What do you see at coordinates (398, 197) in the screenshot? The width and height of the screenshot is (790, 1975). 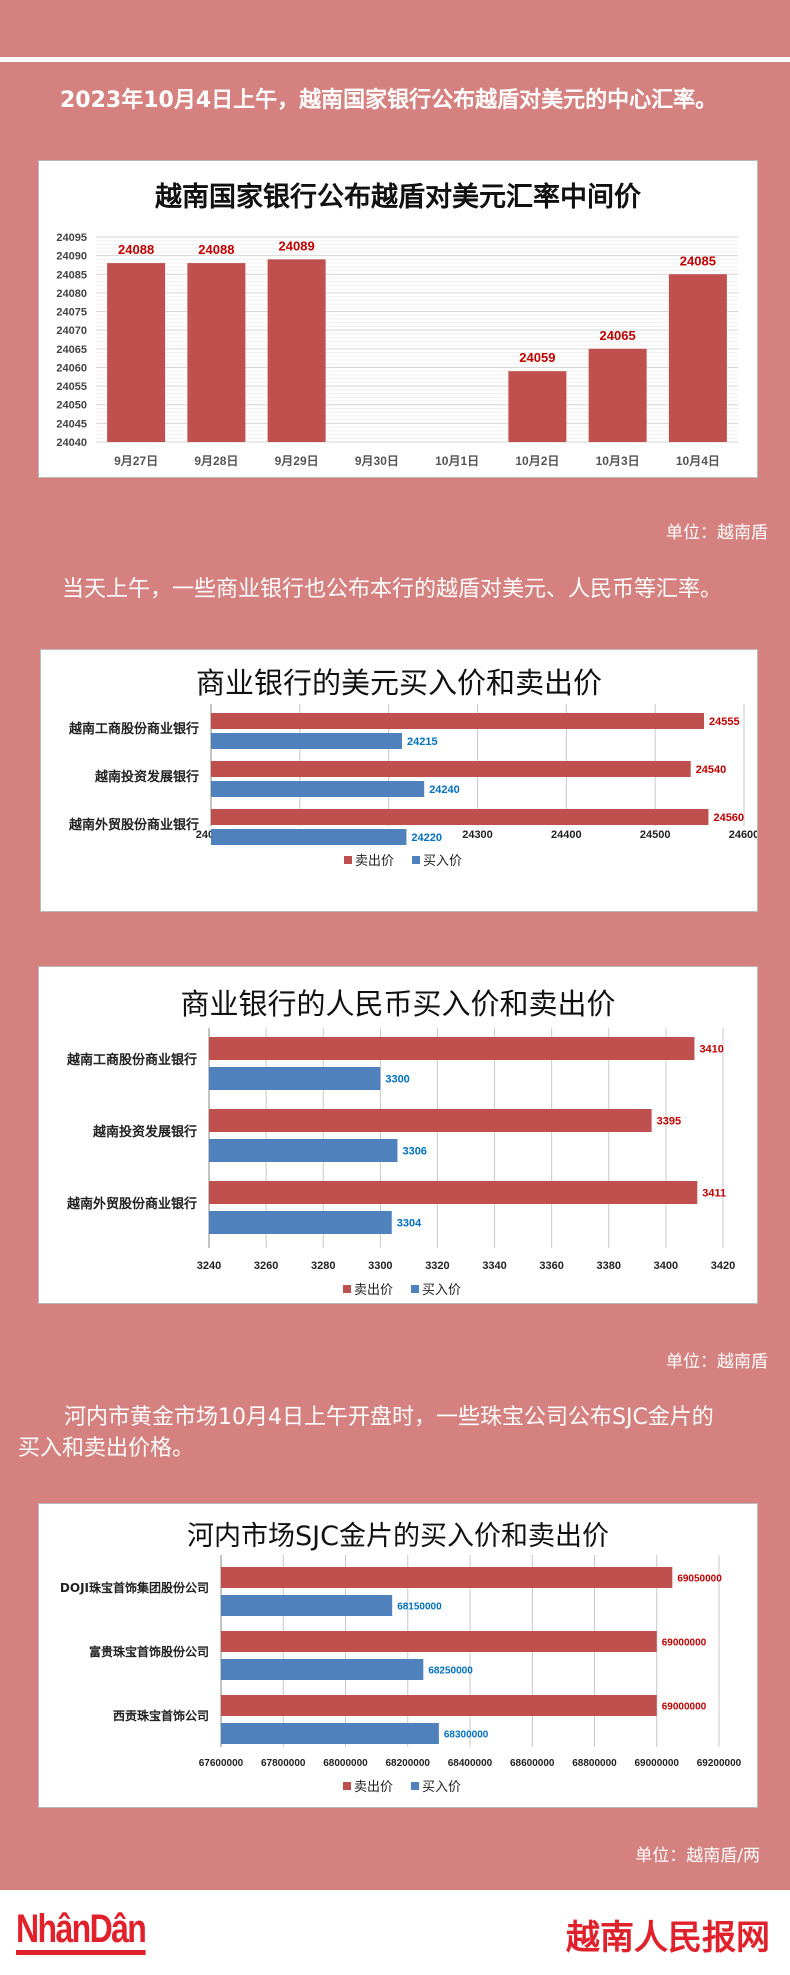 I see `chart-title: 越南国家银行公布越盾对美元汇率中间价` at bounding box center [398, 197].